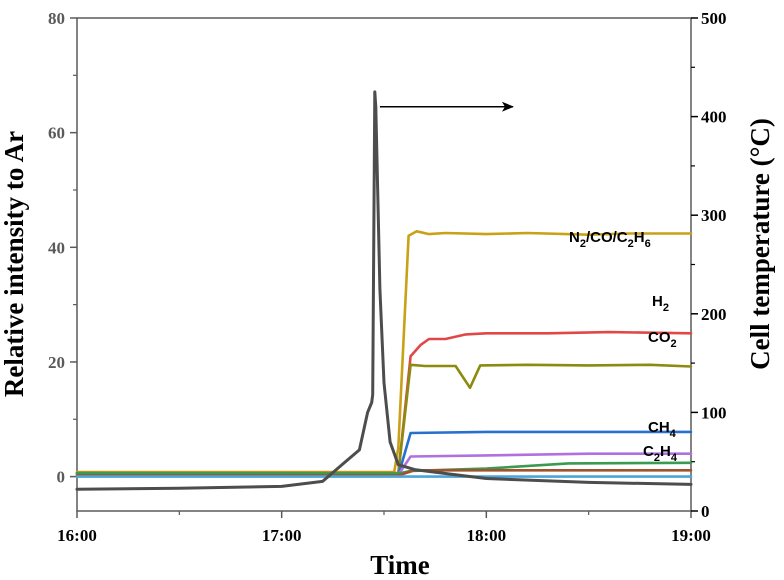  What do you see at coordinates (714, 314) in the screenshot?
I see `right-y-tick-label: 200` at bounding box center [714, 314].